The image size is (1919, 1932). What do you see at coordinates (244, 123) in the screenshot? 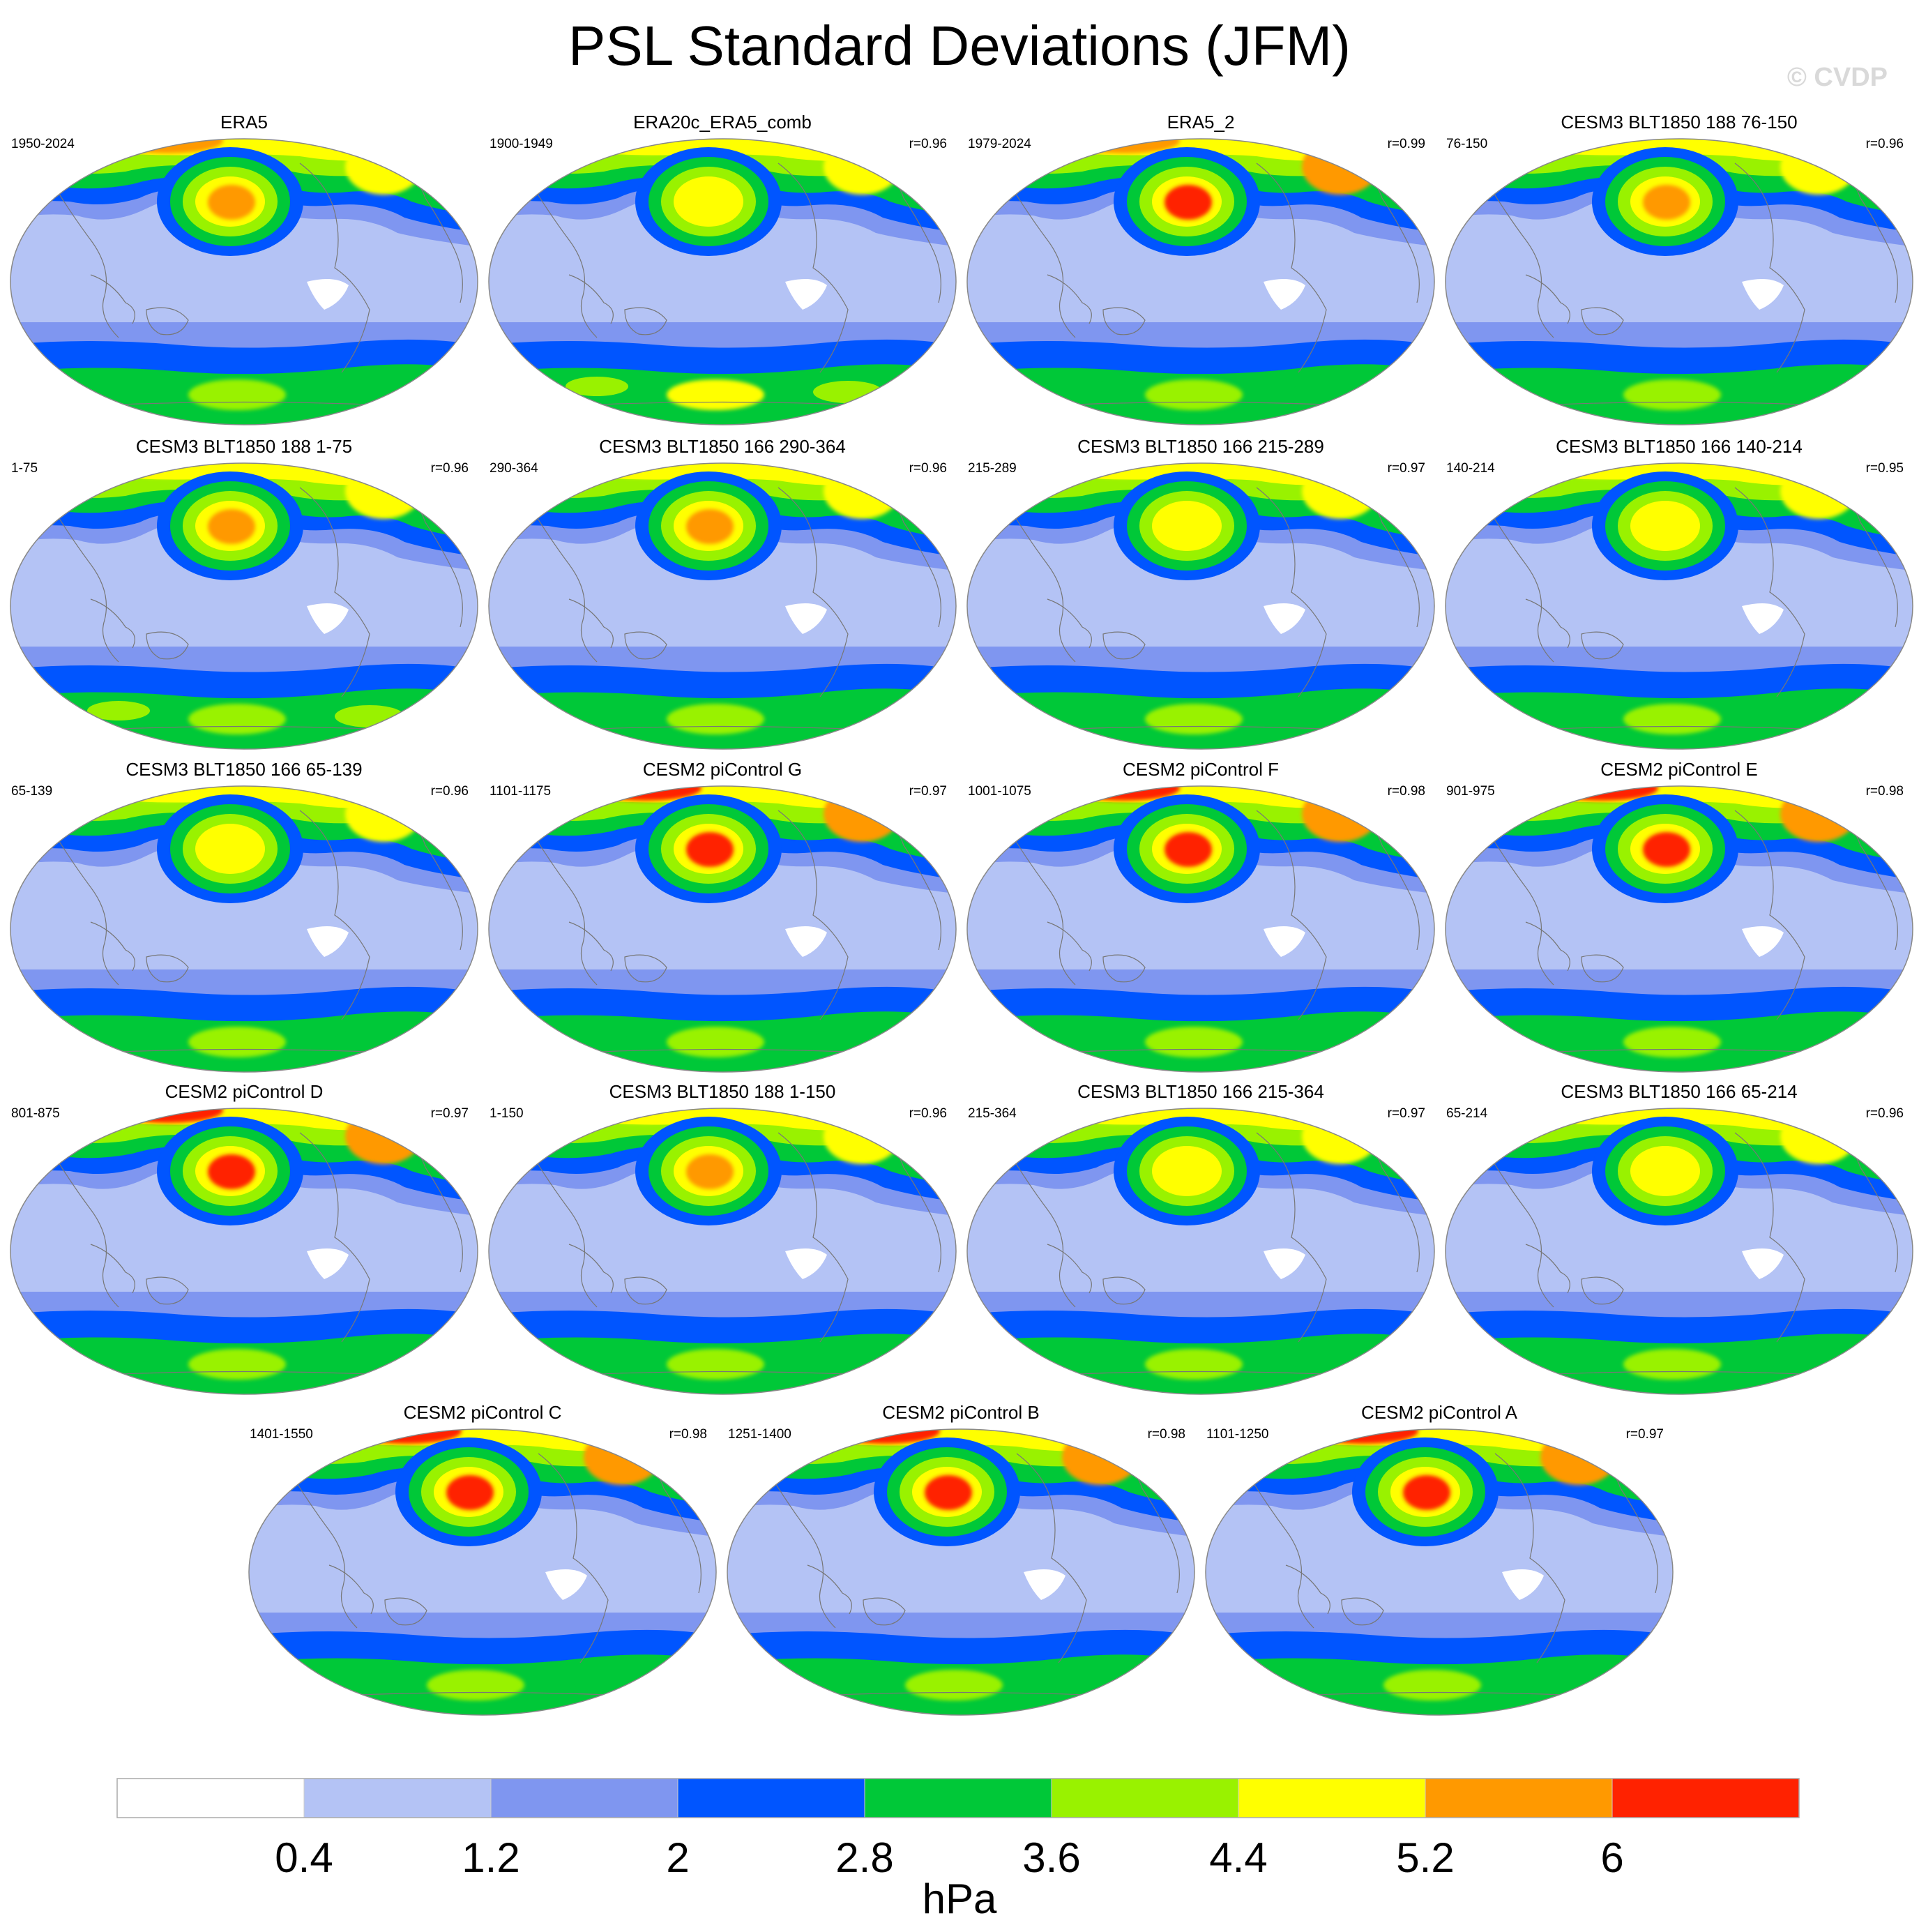
I see `panel-title: ERA5` at bounding box center [244, 123].